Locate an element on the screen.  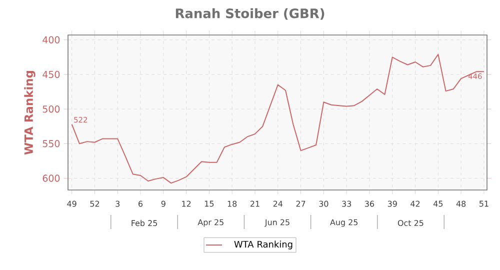
y-tick-label: 400 is located at coordinates (51, 40).